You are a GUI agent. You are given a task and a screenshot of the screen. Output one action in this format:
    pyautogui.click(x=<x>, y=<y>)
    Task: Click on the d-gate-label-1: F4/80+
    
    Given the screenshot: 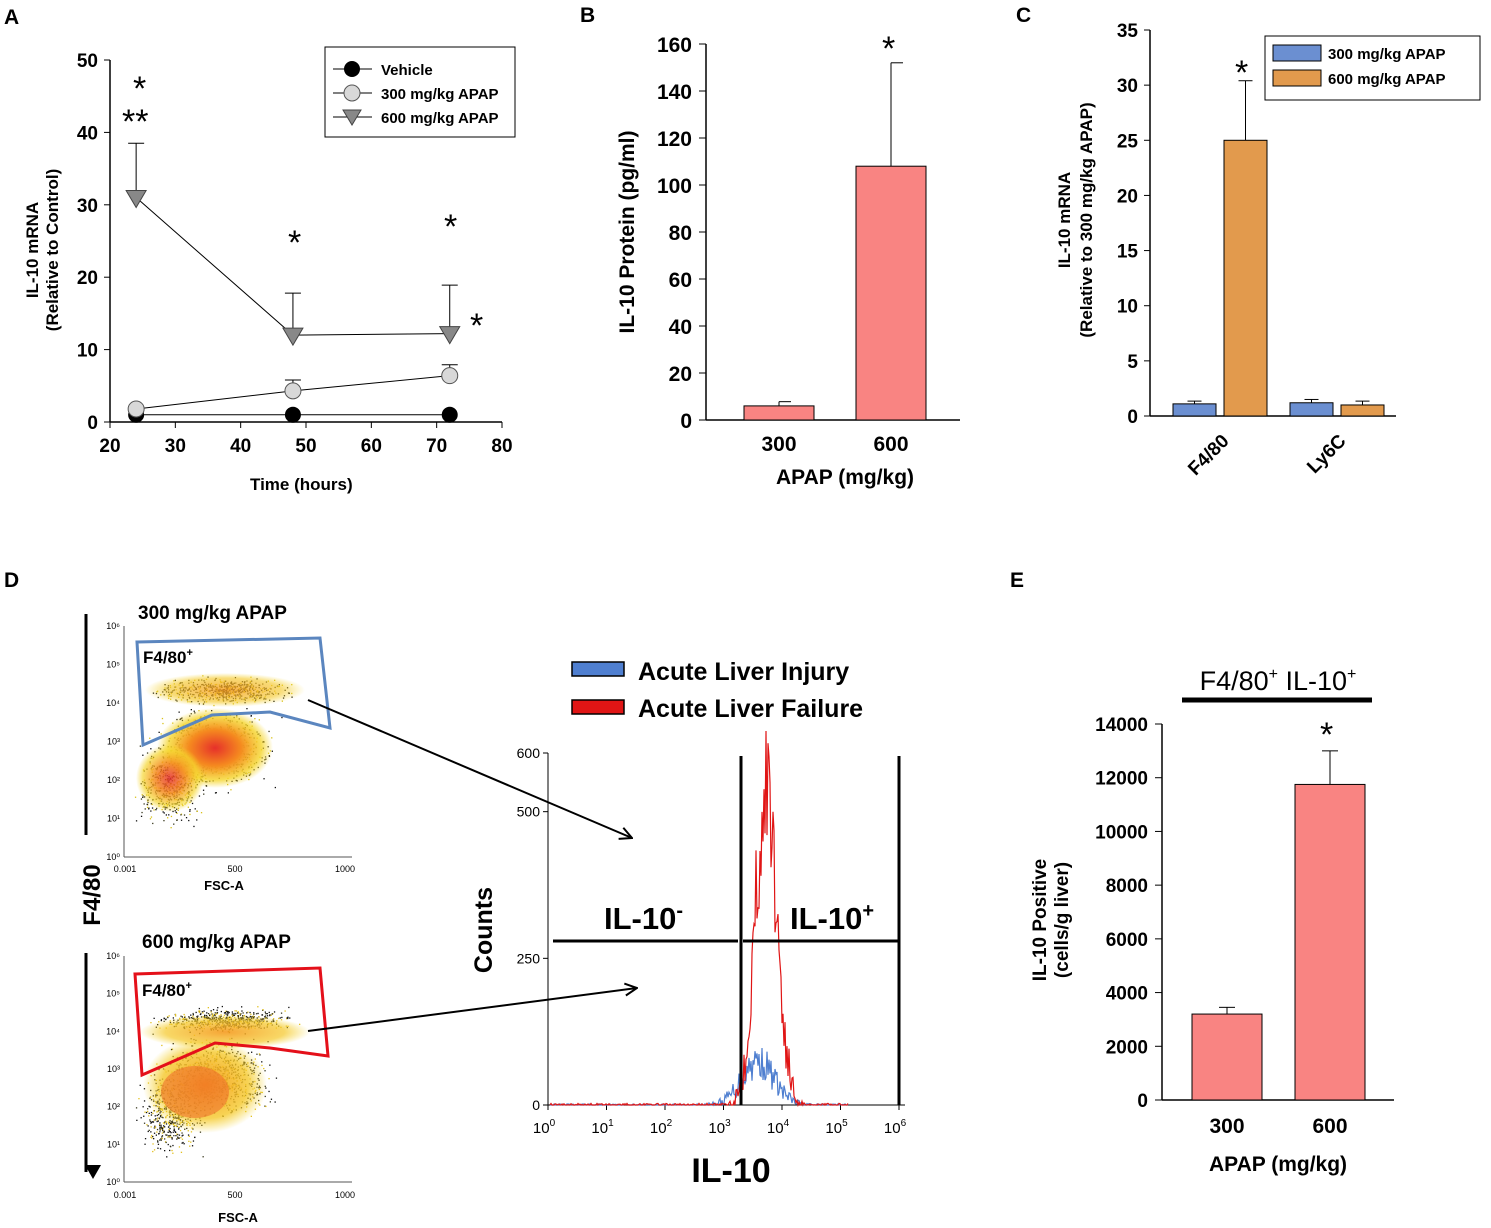 What is the action you would take?
    pyautogui.click(x=168, y=657)
    